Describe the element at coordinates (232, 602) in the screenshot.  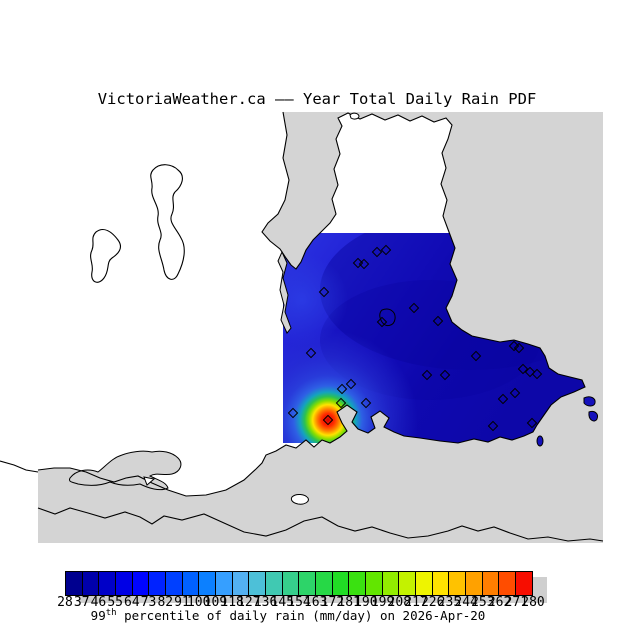
I see `colorbar-tick-label: 118` at that location.